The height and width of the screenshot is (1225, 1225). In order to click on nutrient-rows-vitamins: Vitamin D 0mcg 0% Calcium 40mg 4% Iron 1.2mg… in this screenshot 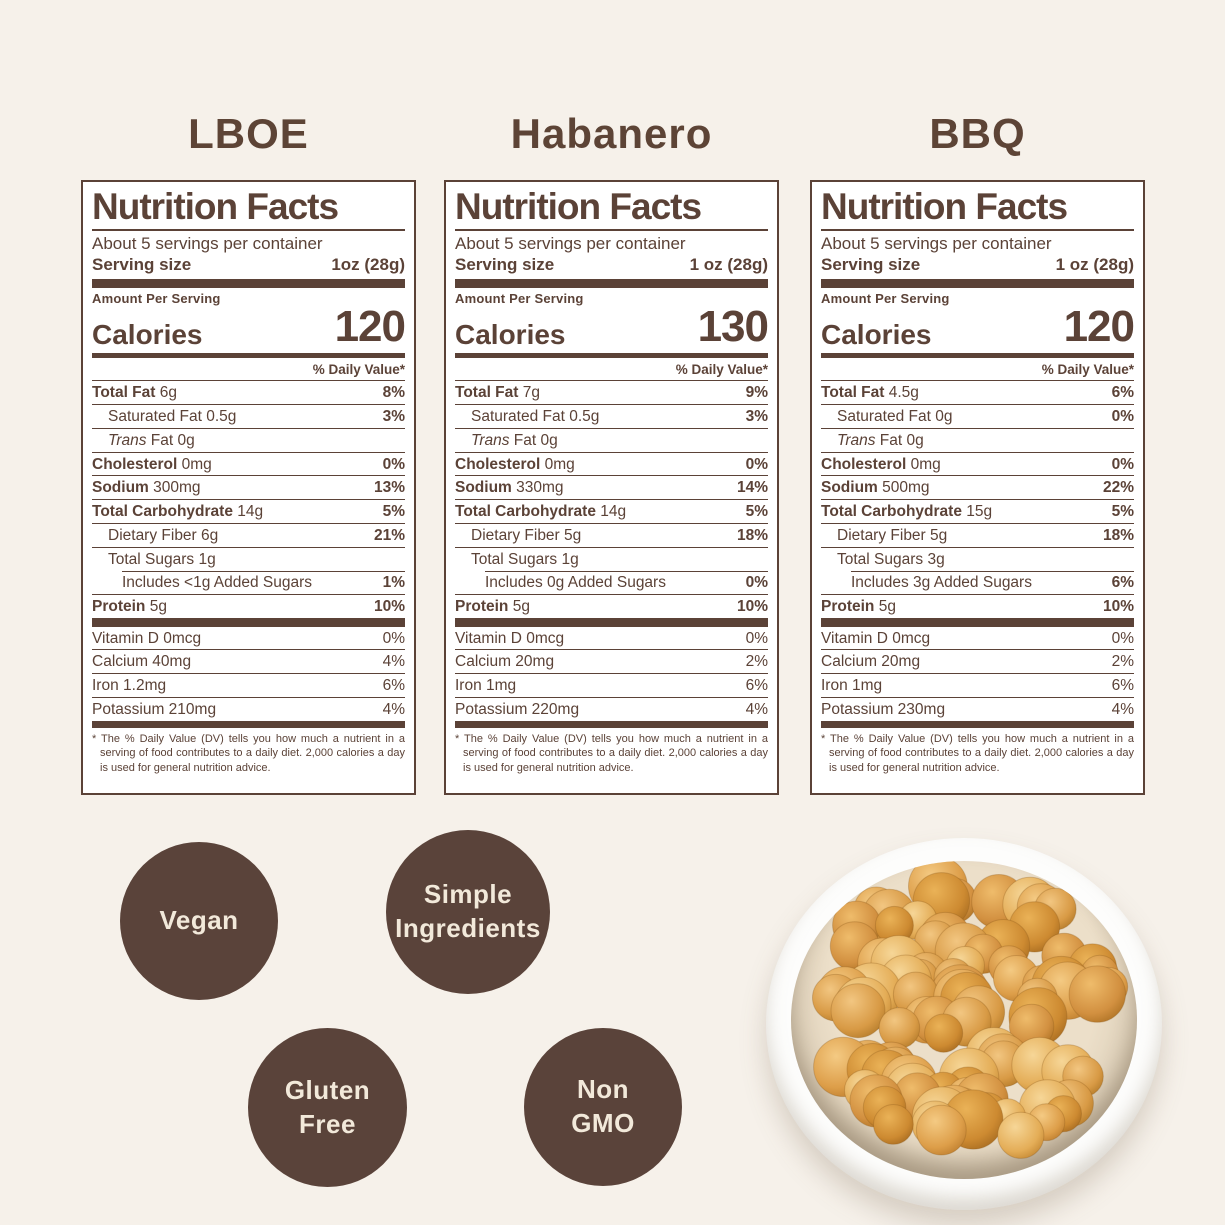, I will do `click(248, 674)`.